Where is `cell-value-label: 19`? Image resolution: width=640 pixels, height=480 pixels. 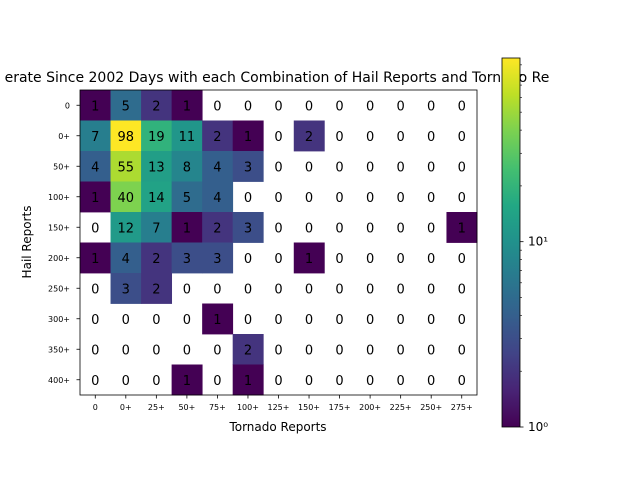
cell-value-label: 19 is located at coordinates (156, 137).